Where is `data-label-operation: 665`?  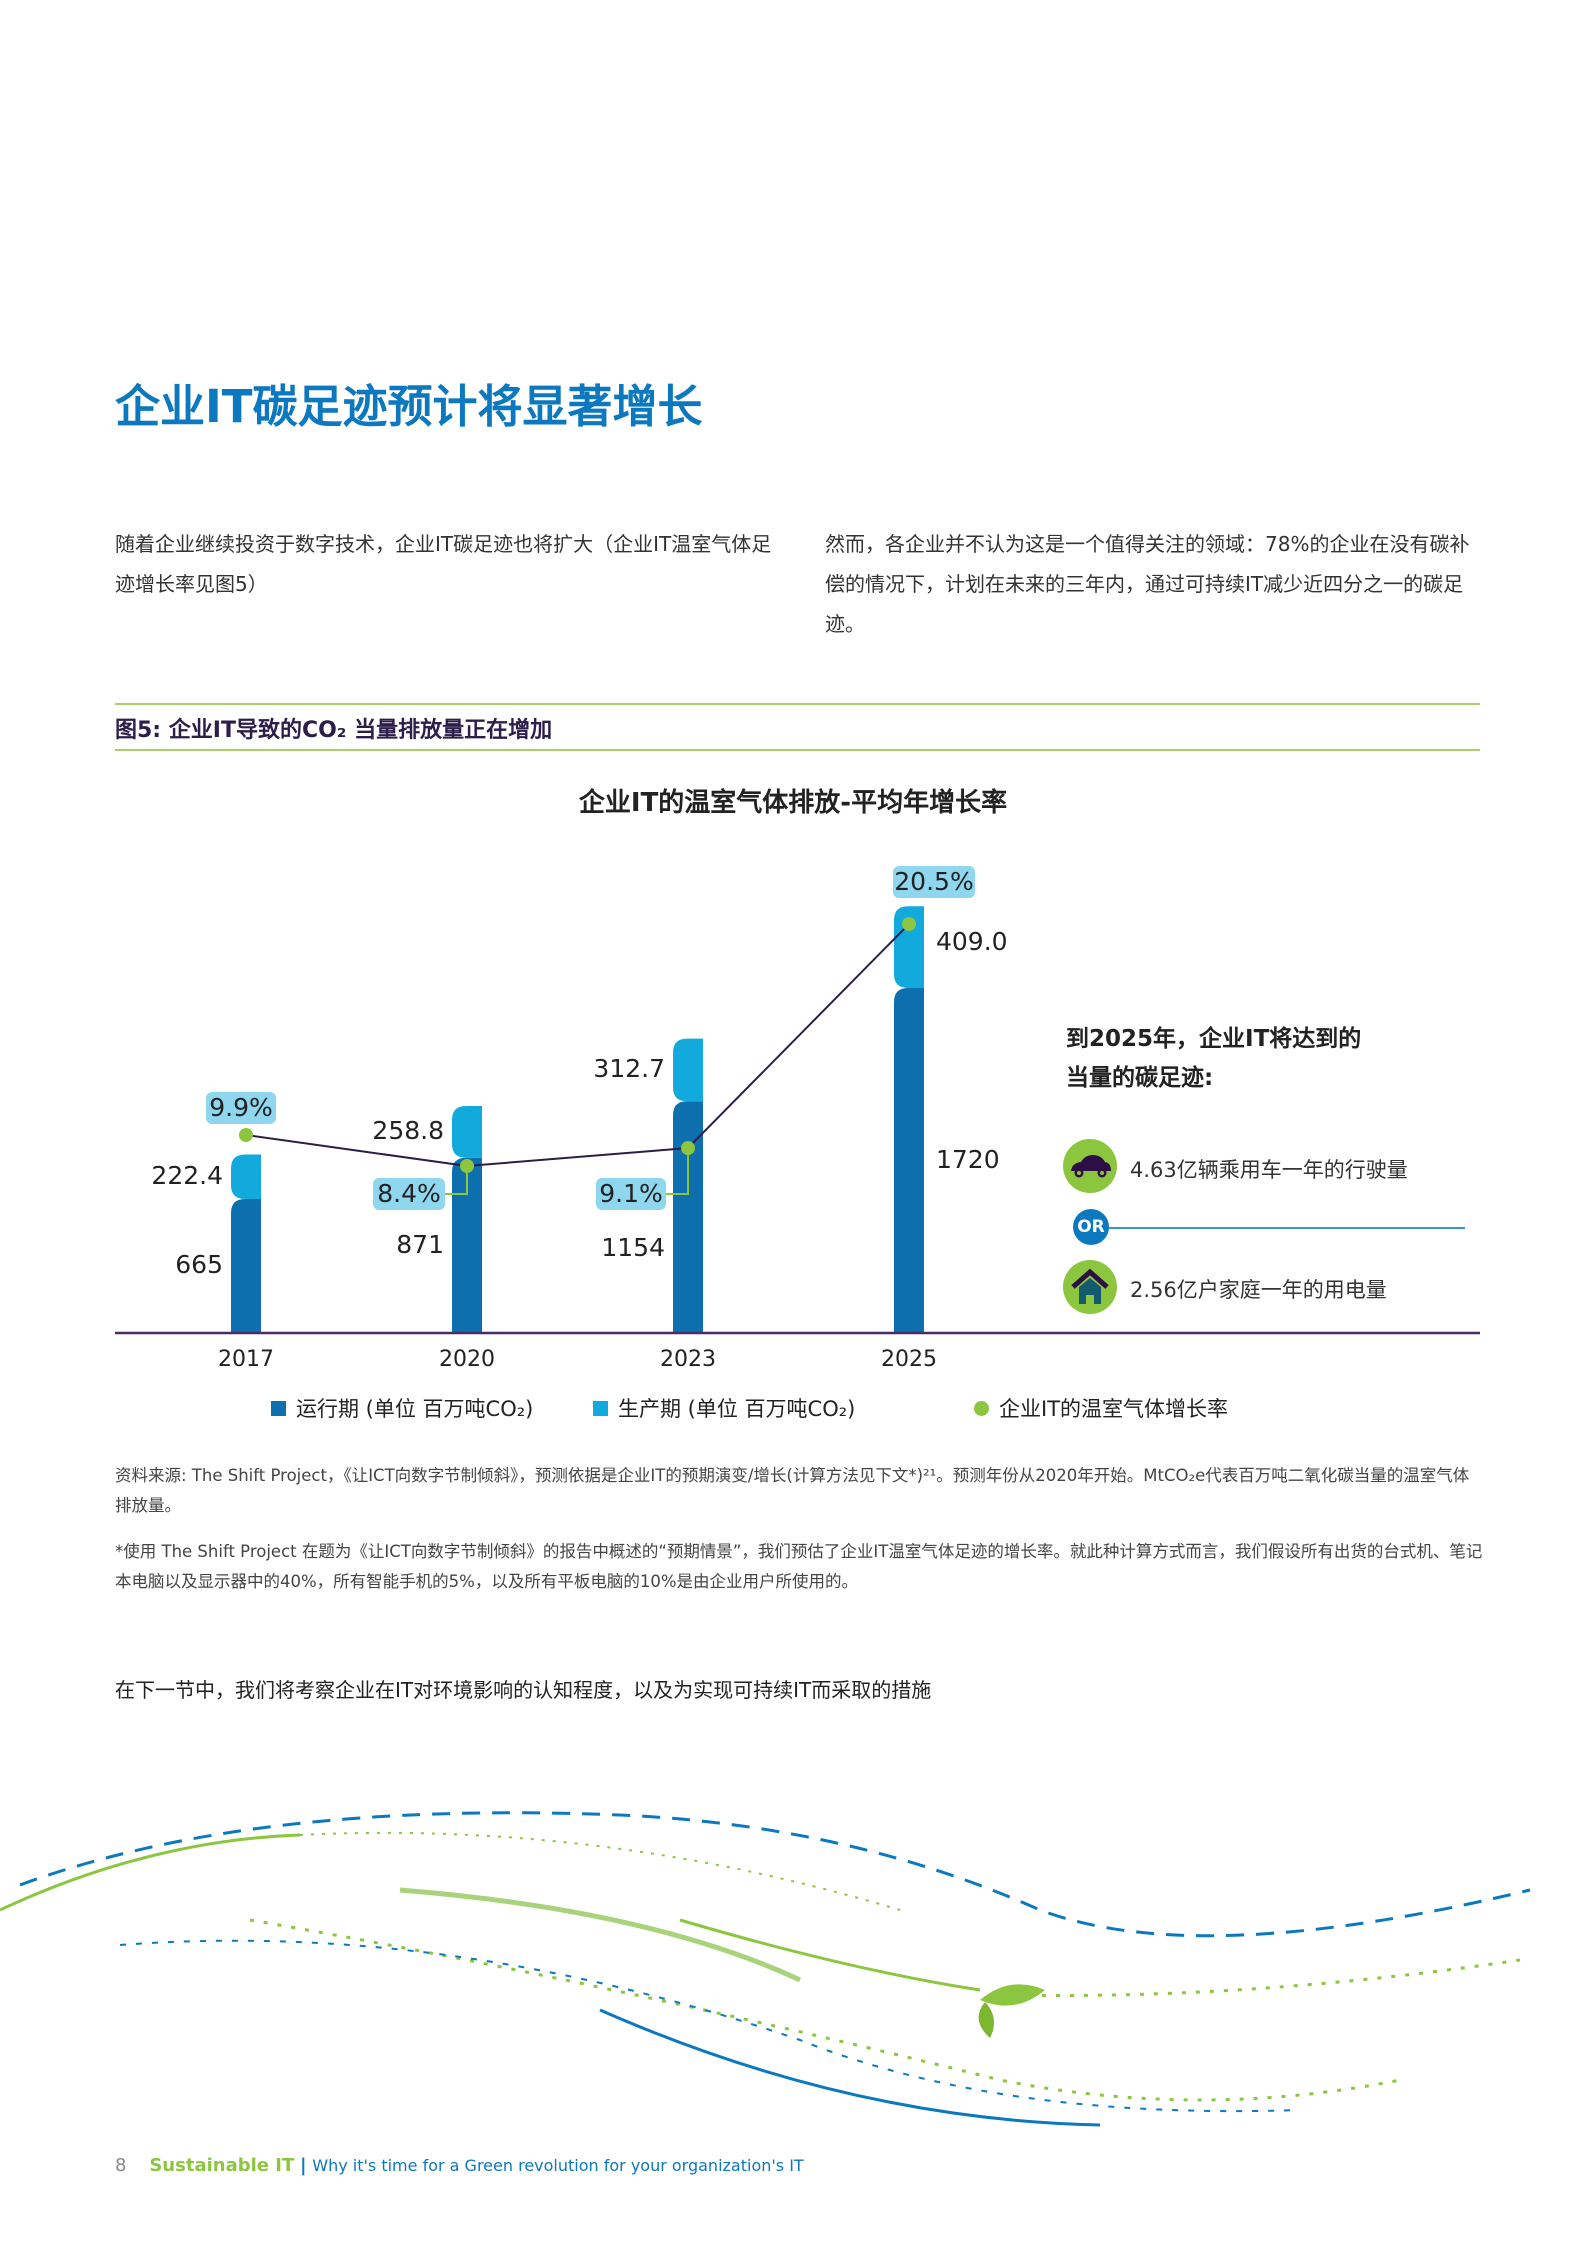
data-label-operation: 665 is located at coordinates (199, 1264).